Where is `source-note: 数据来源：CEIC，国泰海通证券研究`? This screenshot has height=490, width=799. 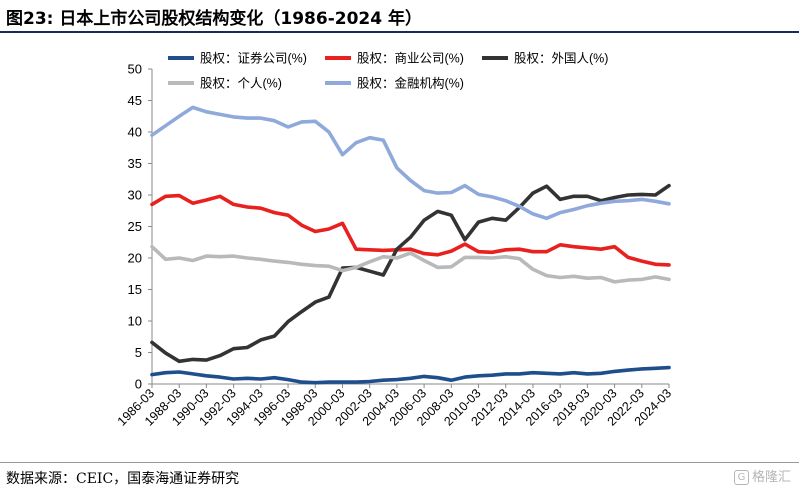 source-note: 数据来源：CEIC，国泰海通证券研究 is located at coordinates (123, 479).